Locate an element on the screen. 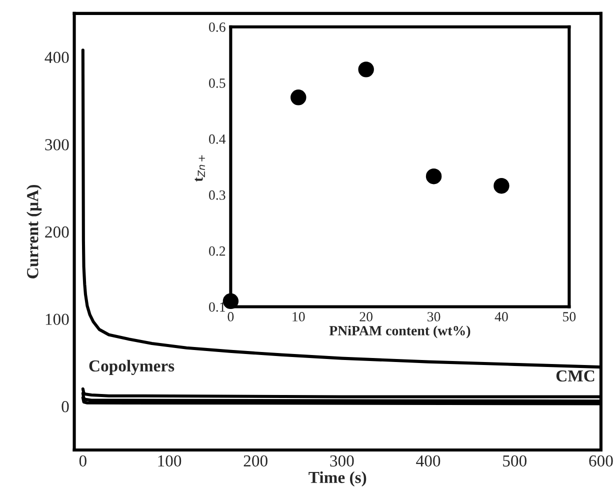  x-tick-label: 50 is located at coordinates (569, 317).